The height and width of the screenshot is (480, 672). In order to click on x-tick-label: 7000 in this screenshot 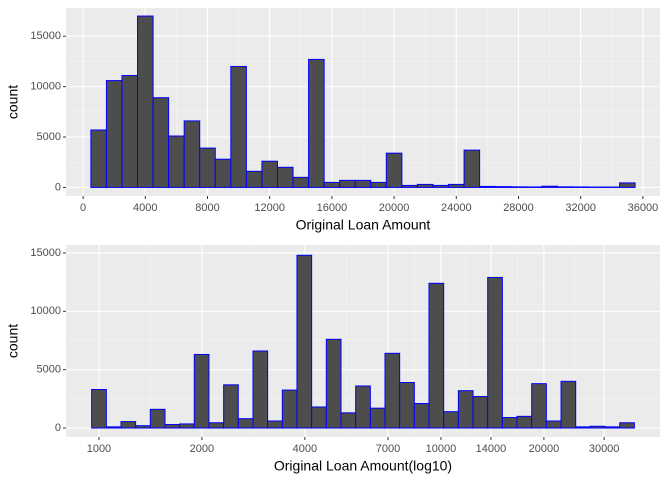, I will do `click(388, 449)`.